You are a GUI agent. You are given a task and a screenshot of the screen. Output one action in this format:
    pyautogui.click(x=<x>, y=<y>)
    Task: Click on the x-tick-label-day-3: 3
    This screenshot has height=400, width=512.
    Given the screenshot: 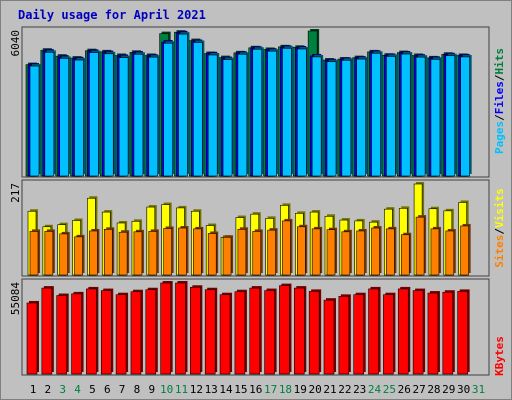 What is the action you would take?
    pyautogui.click(x=62, y=389)
    